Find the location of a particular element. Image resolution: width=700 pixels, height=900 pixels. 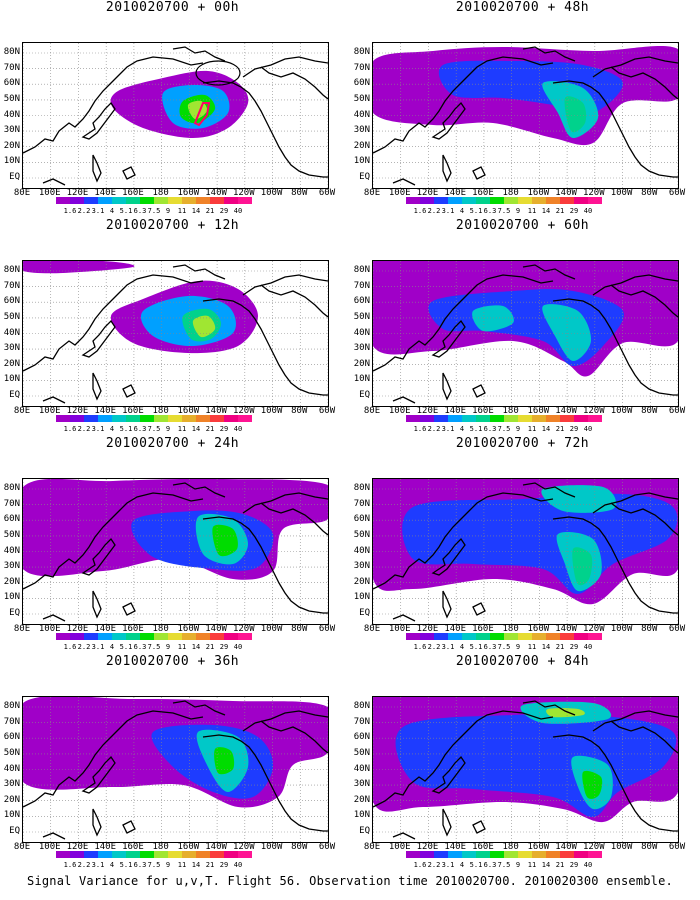

colorbar-label: 2.2 is located at coordinates (84, 429).